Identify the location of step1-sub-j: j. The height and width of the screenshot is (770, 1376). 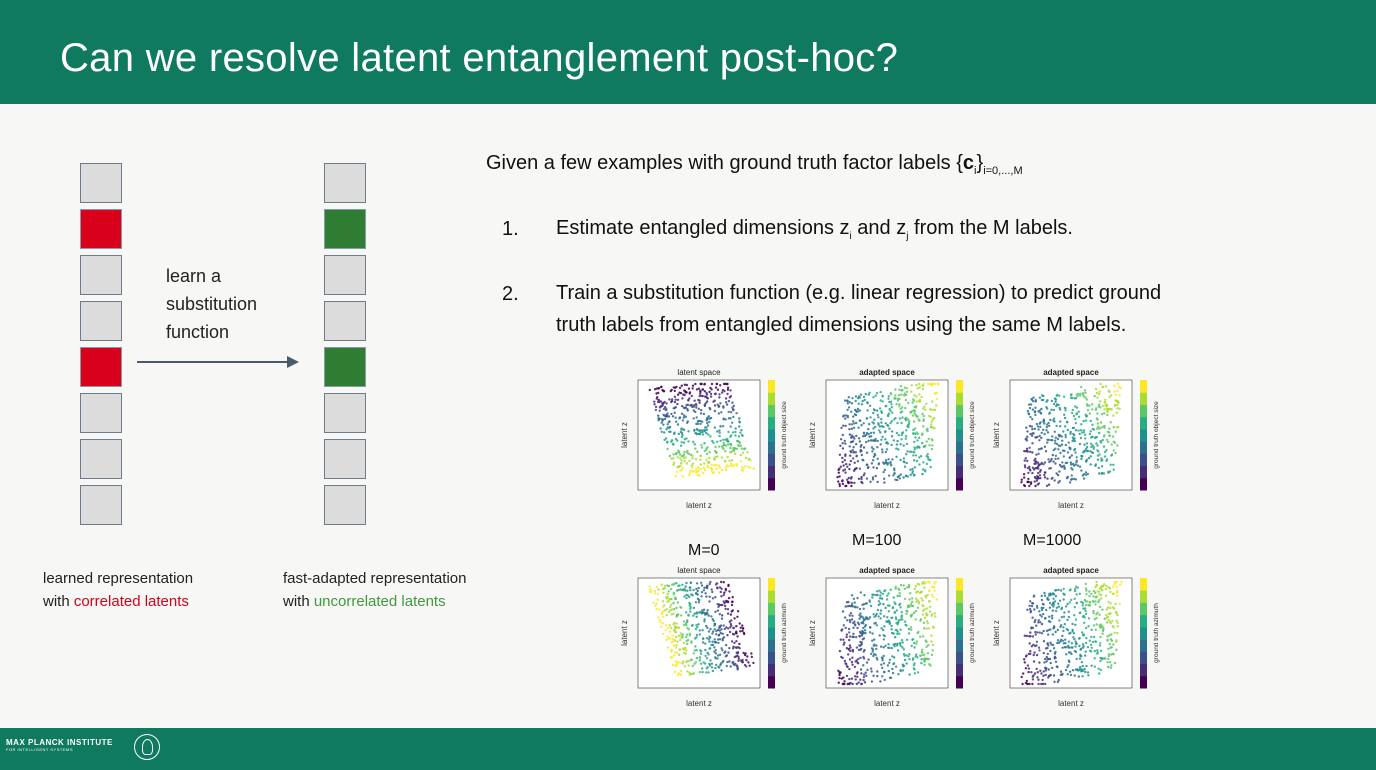
(907, 236).